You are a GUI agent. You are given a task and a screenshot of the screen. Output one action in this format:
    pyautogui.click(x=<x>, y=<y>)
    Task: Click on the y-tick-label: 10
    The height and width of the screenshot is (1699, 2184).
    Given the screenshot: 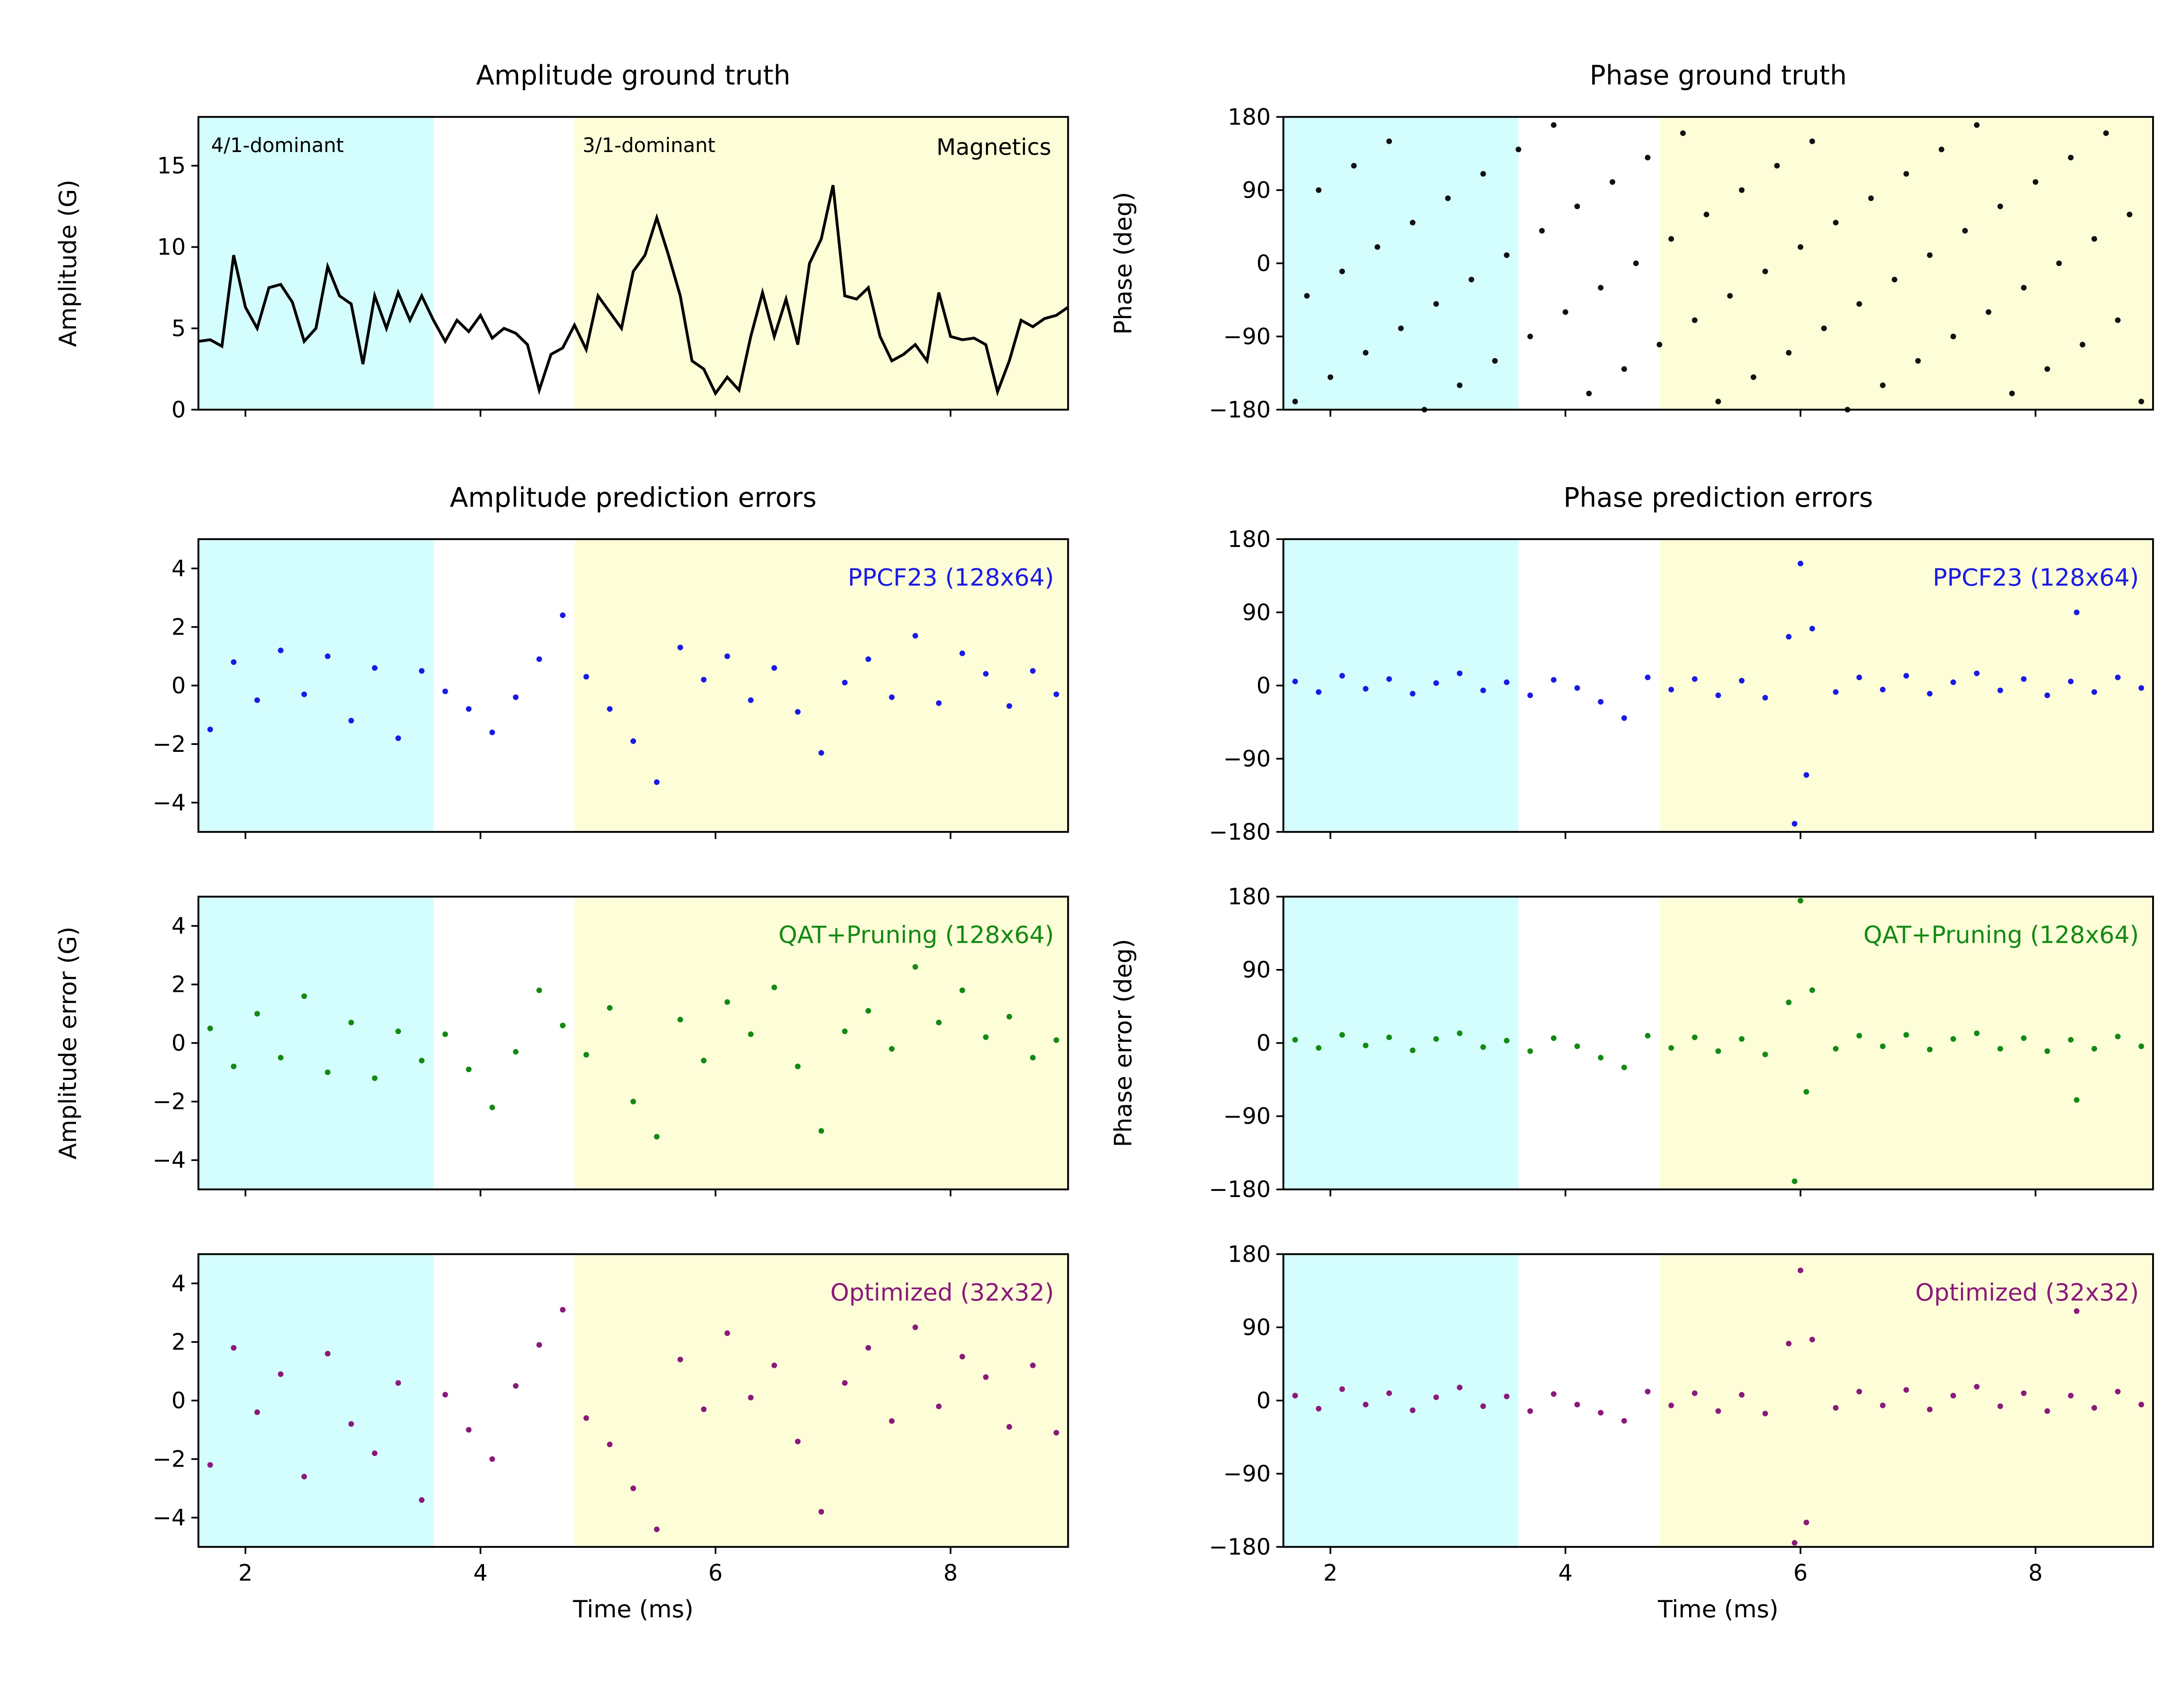 What is the action you would take?
    pyautogui.click(x=171, y=247)
    